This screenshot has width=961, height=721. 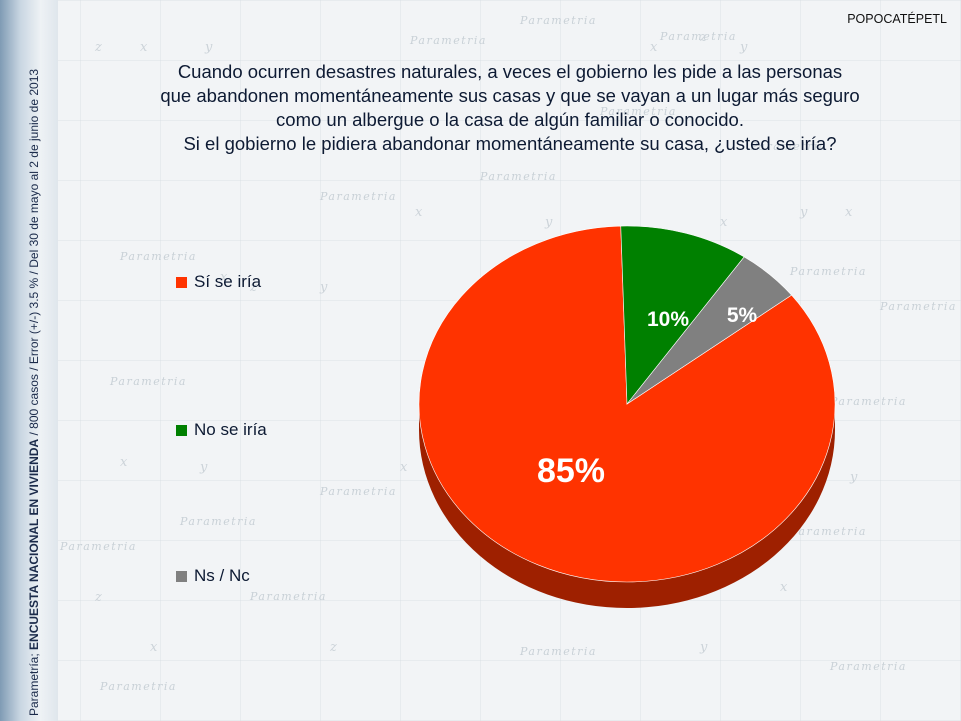 I want to click on legend-label: Ns / Nc, so click(x=222, y=575).